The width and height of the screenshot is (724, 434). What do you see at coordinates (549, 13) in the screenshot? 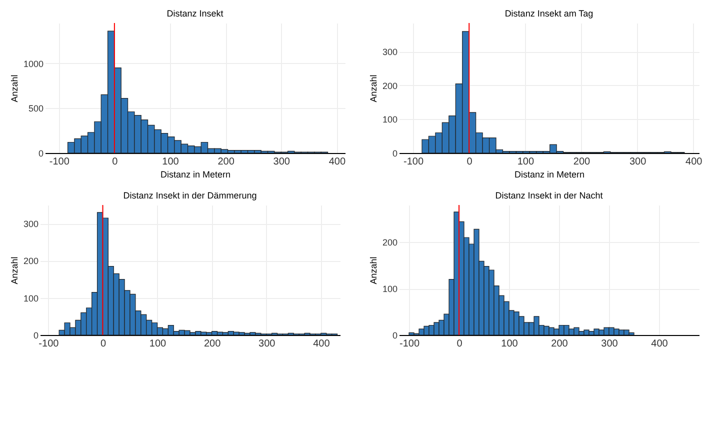
I see `chart-title: Distanz Insekt am Tag` at bounding box center [549, 13].